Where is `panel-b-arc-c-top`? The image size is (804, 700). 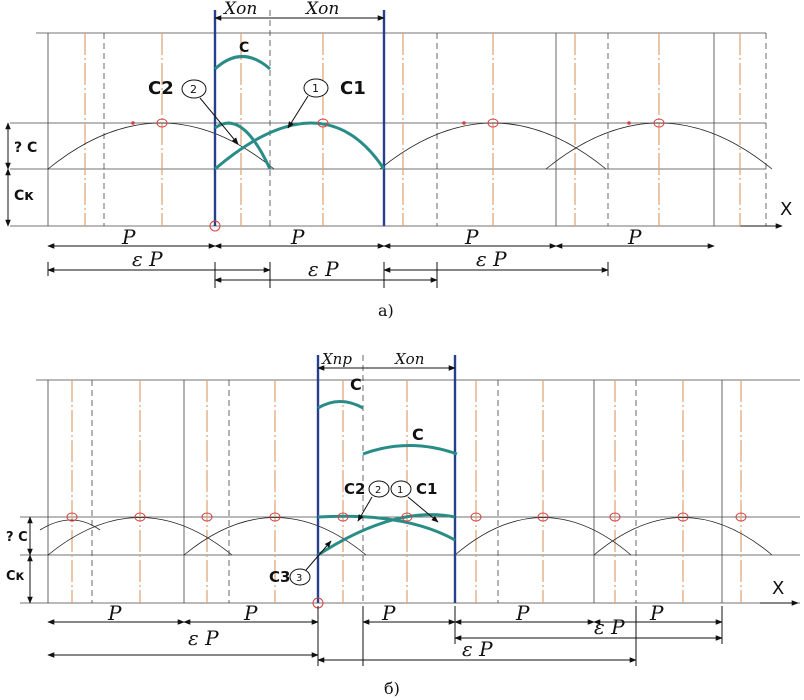
panel-b-arc-c-top is located at coordinates (340, 405).